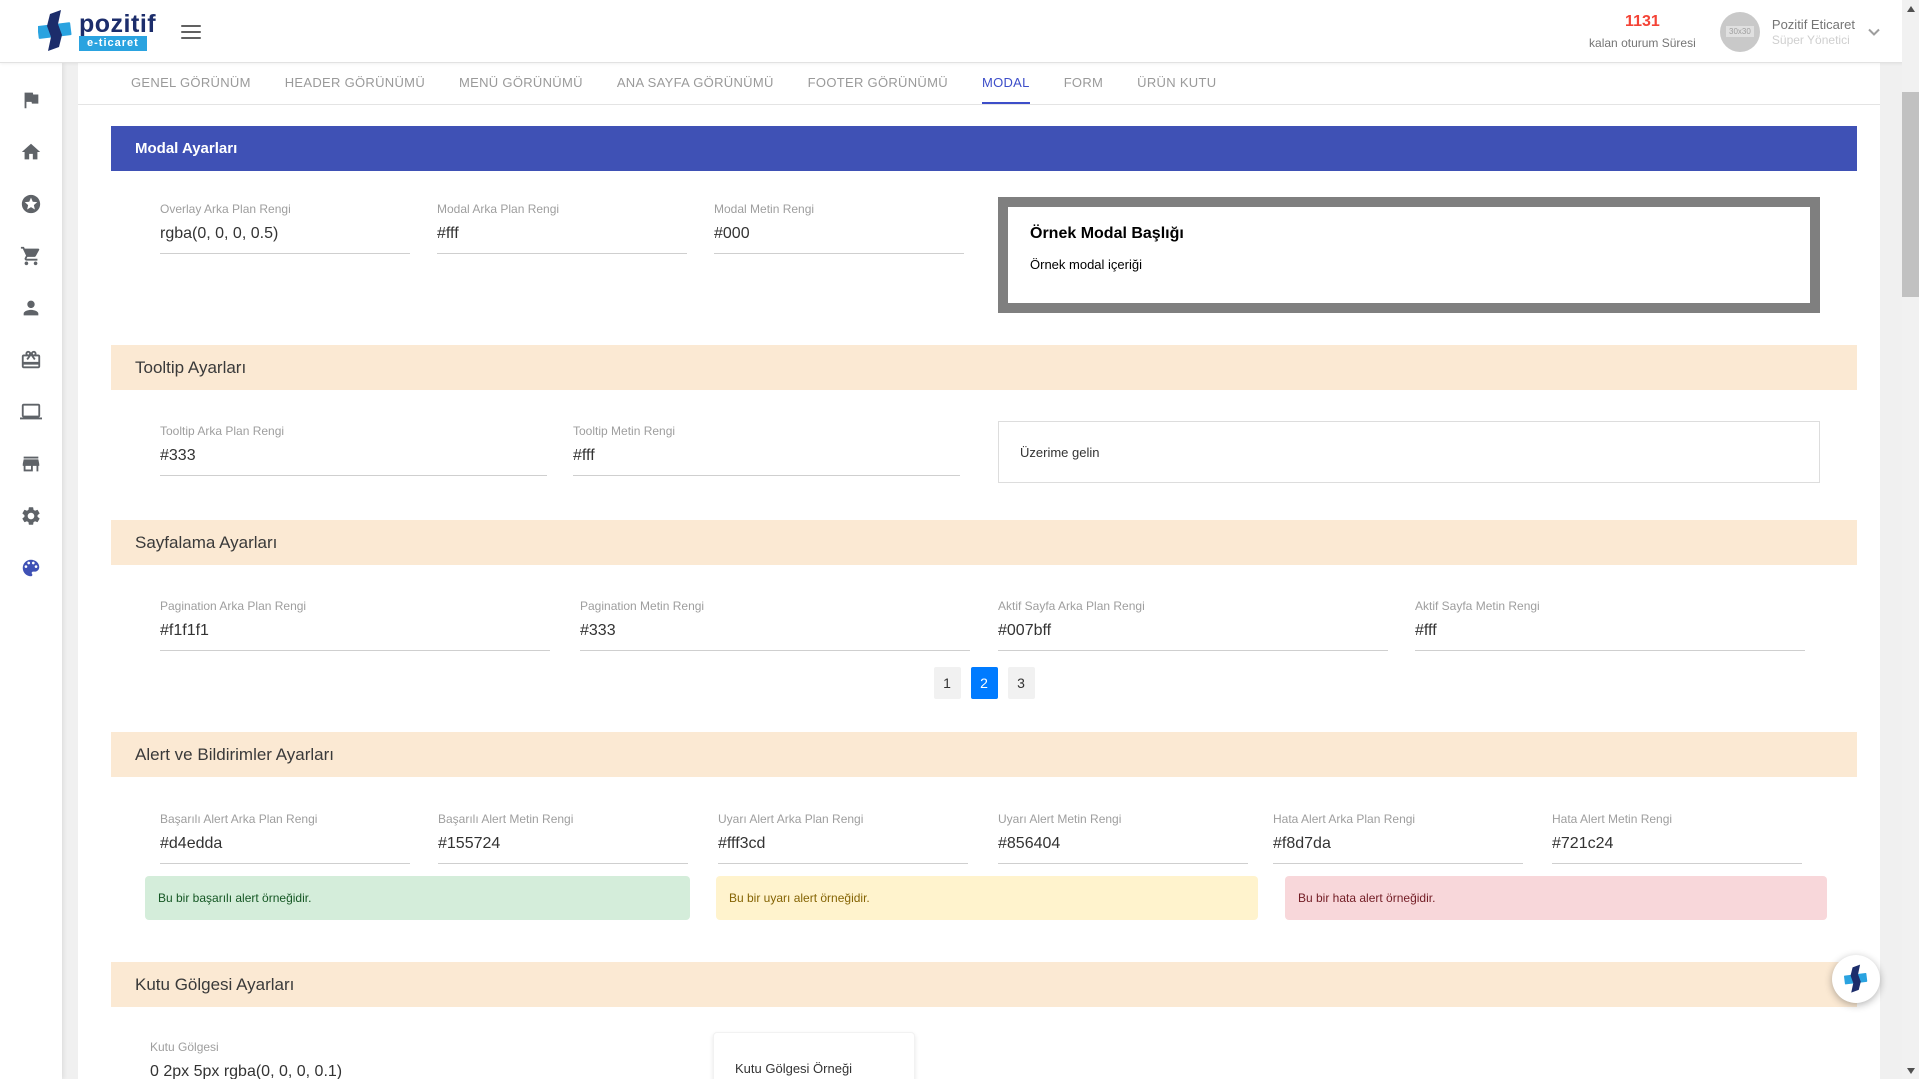 Image resolution: width=1919 pixels, height=1079 pixels. Describe the element at coordinates (1083, 82) in the screenshot. I see `tab-form: FORM` at that location.